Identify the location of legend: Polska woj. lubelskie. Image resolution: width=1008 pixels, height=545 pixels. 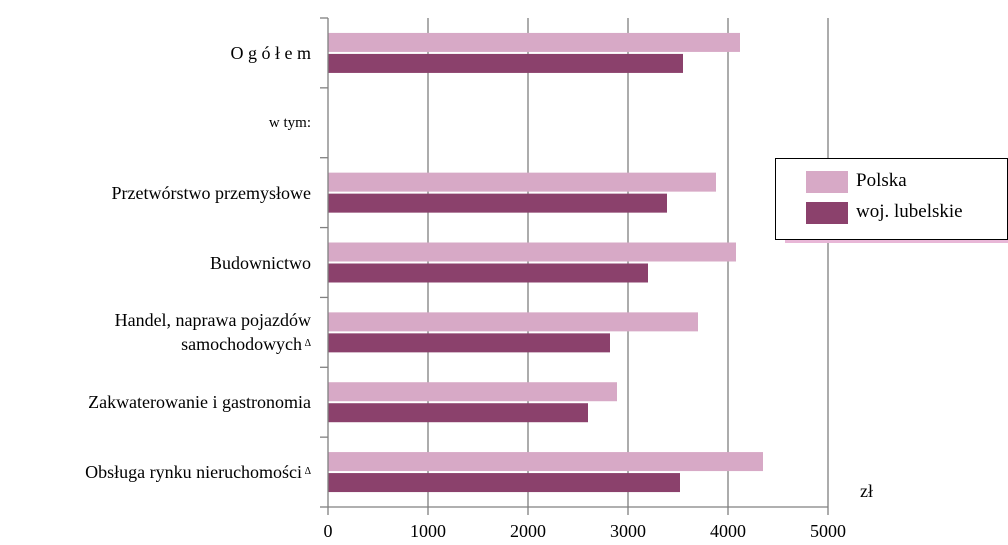
(891, 199).